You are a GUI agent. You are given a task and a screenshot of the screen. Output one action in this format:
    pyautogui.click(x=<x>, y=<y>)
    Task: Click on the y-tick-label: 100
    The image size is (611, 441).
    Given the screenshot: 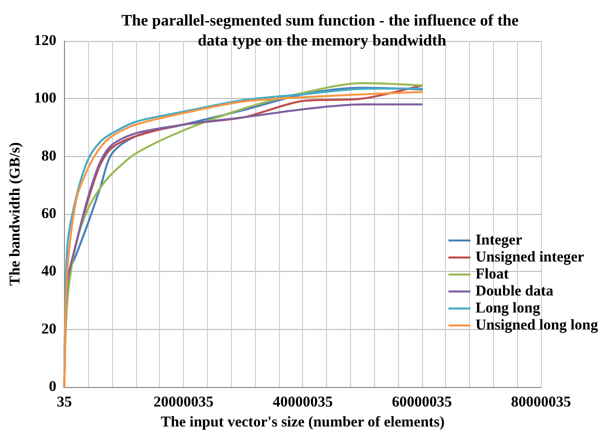 What is the action you would take?
    pyautogui.click(x=45, y=98)
    